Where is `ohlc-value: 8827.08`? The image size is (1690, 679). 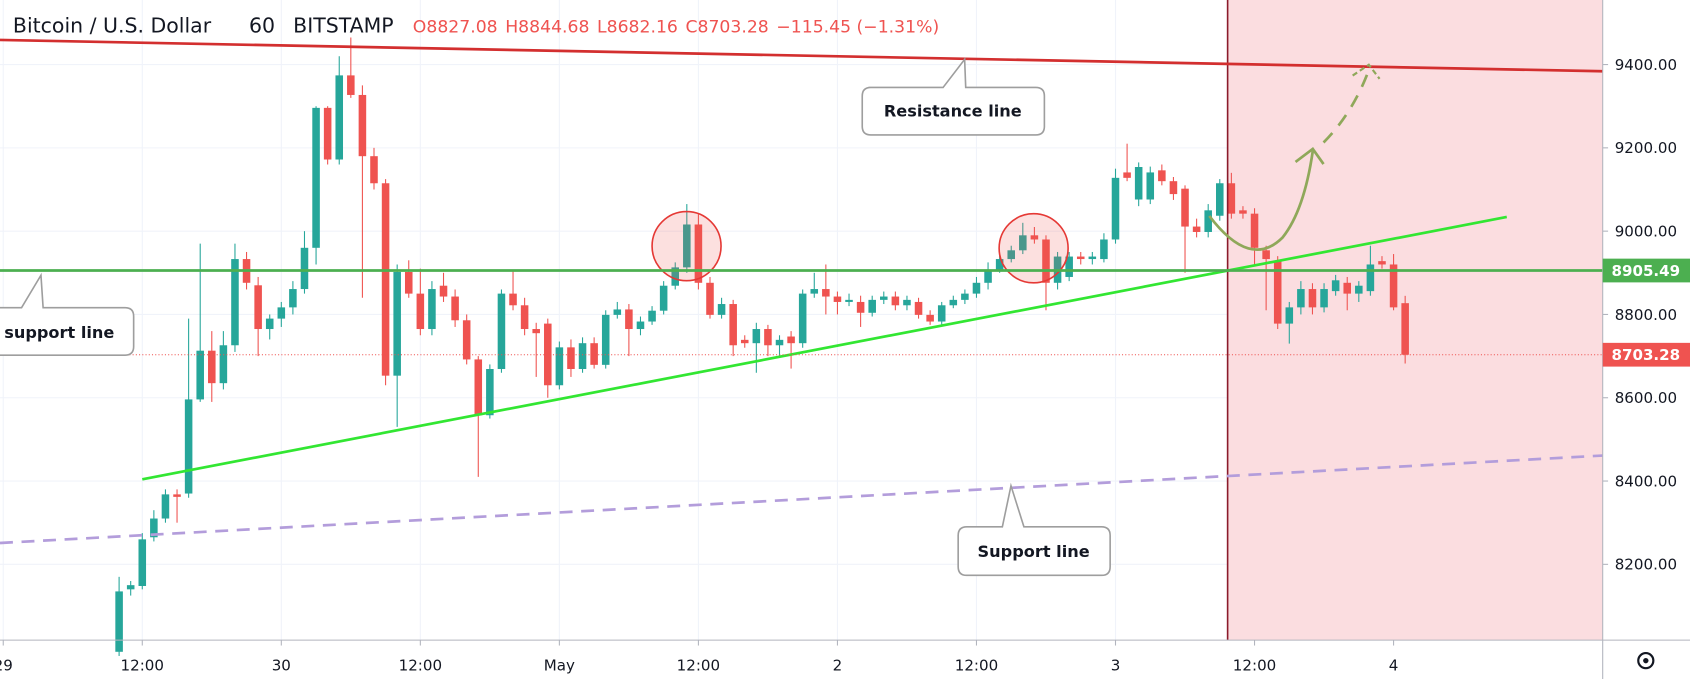
ohlc-value: 8827.08 is located at coordinates (461, 27).